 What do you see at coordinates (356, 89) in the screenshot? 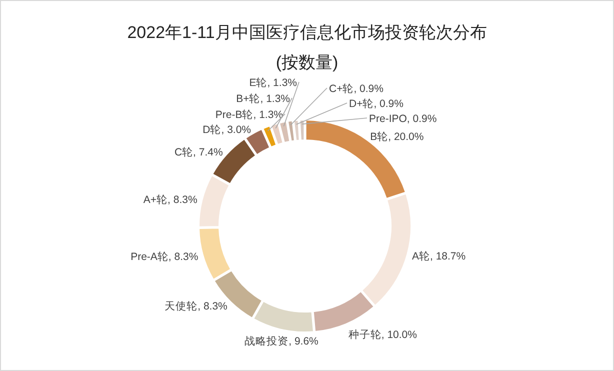
I see `slice-label: C+轮, 0.9%` at bounding box center [356, 89].